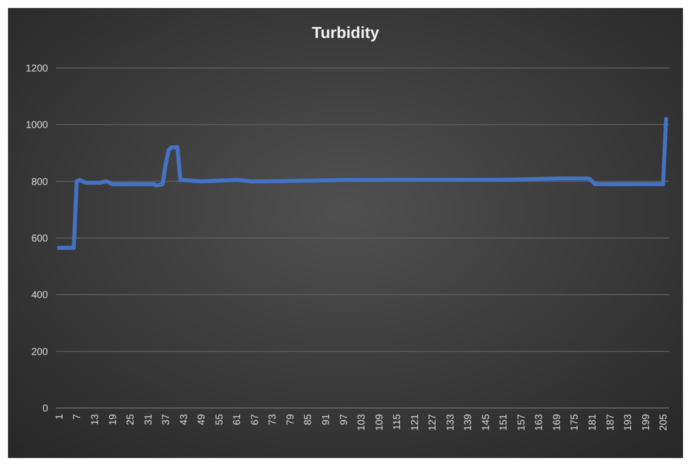 The image size is (691, 466). I want to click on x-tick-label: 85, so click(308, 420).